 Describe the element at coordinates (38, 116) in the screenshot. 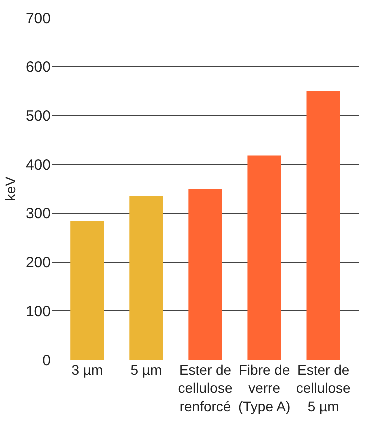

I see `y-tick-label: 500` at that location.